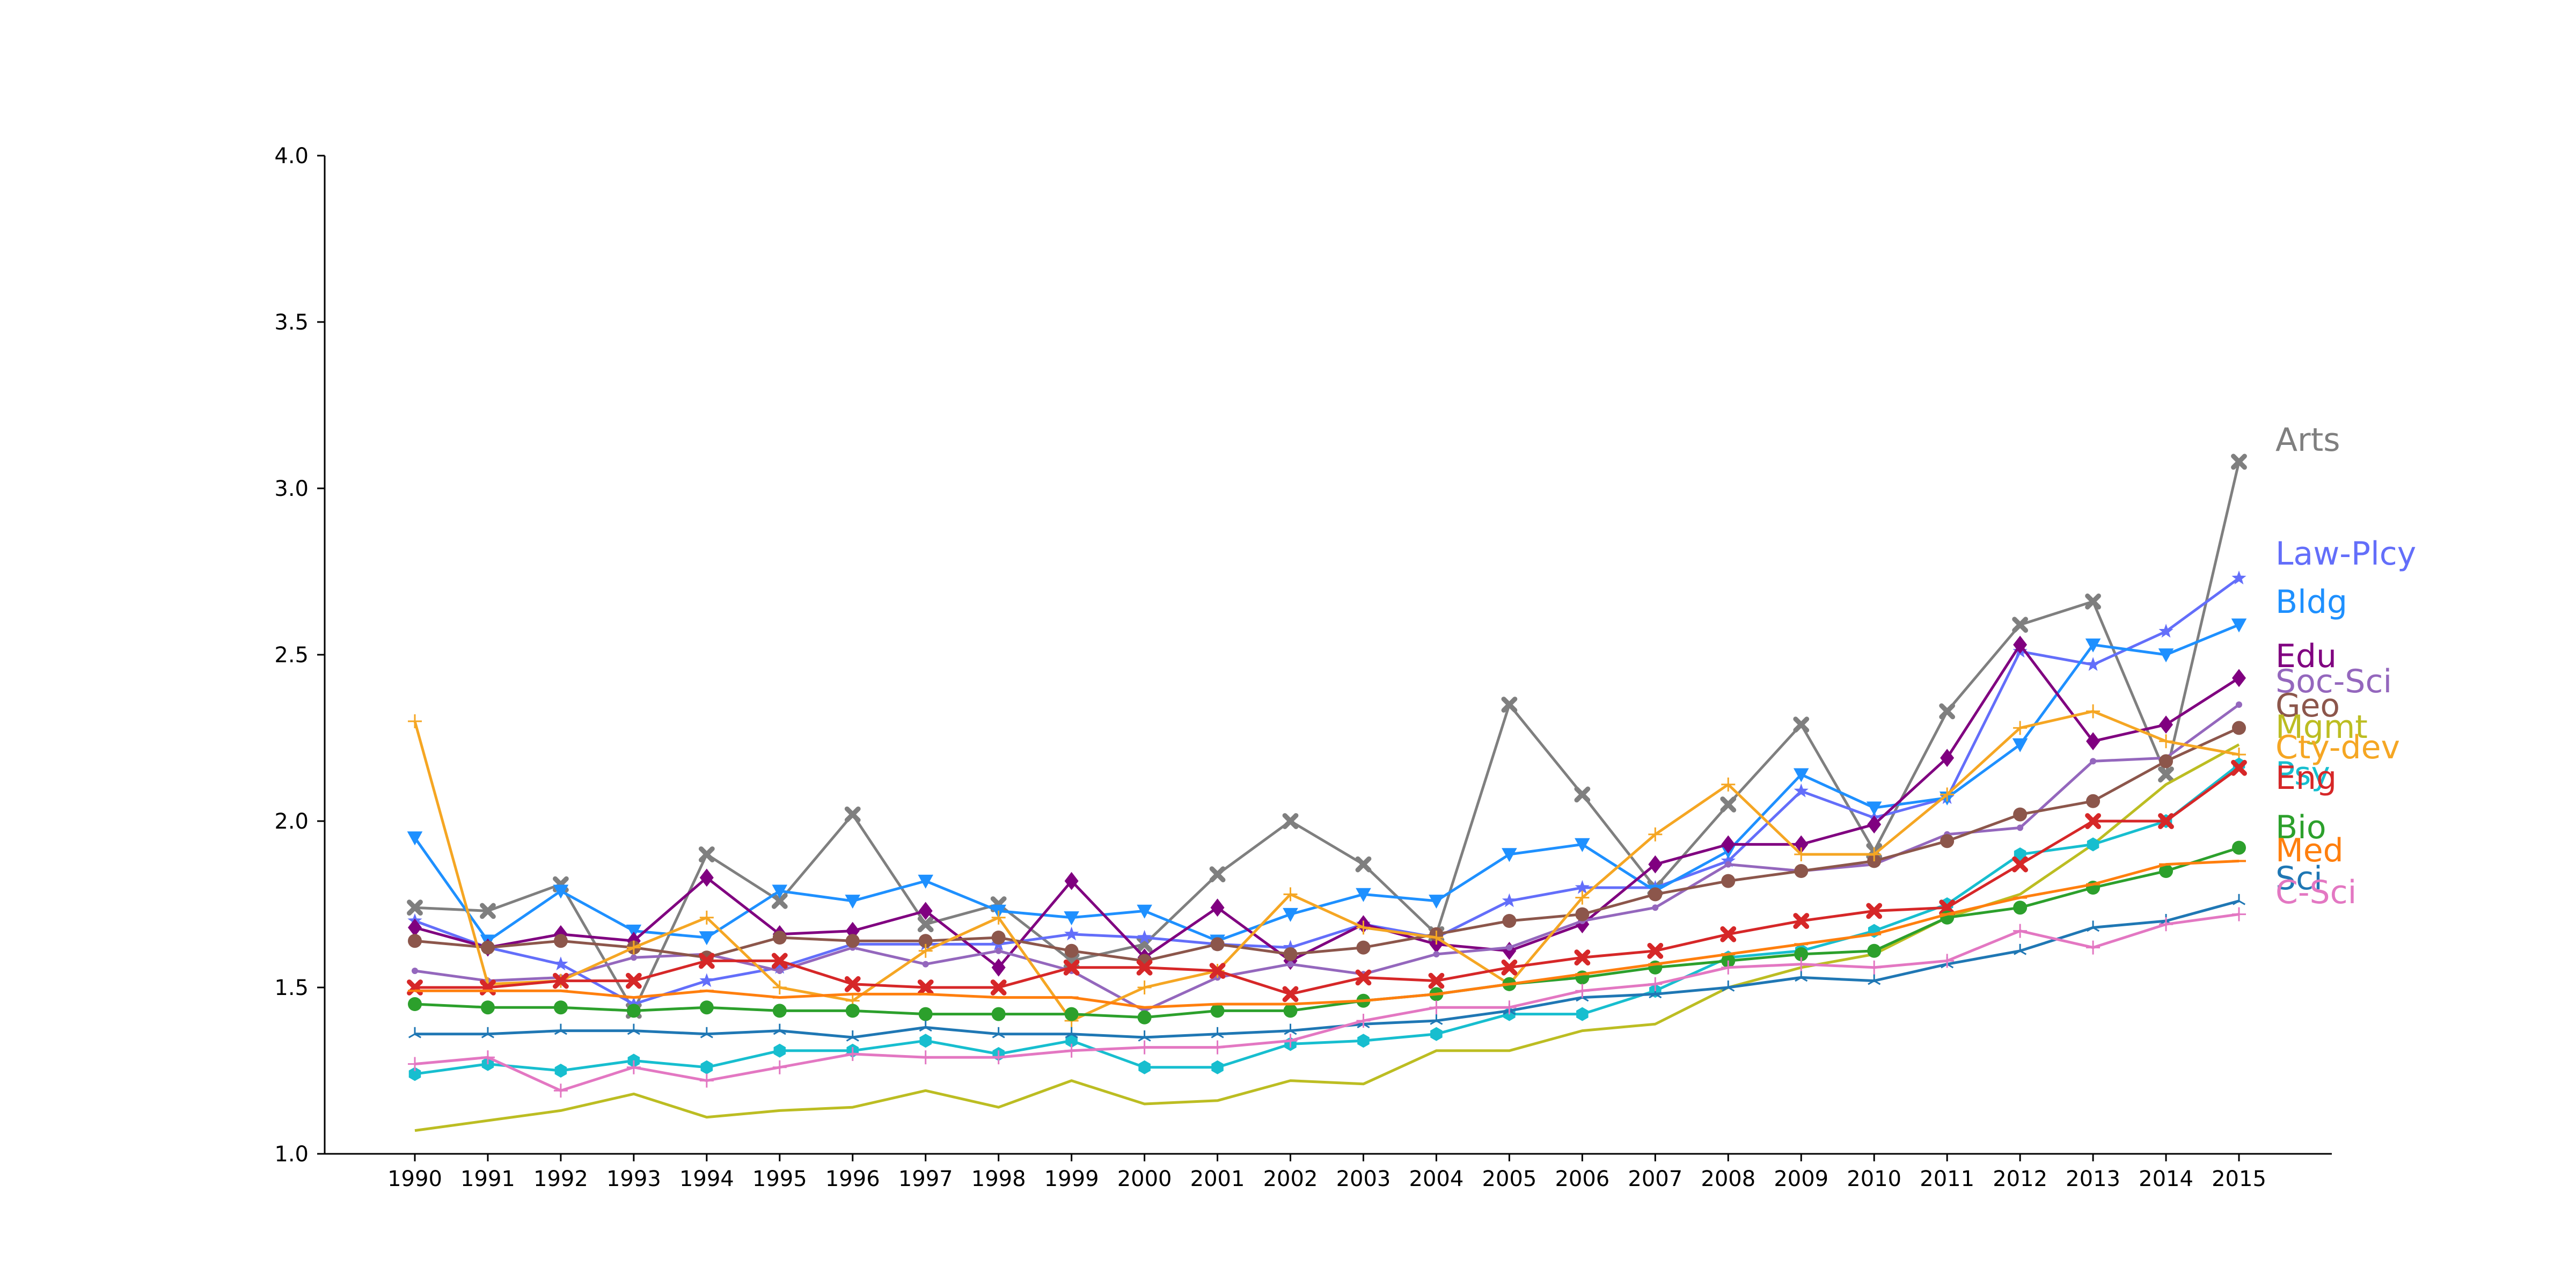 Image resolution: width=2576 pixels, height=1288 pixels. What do you see at coordinates (2311, 602) in the screenshot?
I see `series-label-bldg: Bldg` at bounding box center [2311, 602].